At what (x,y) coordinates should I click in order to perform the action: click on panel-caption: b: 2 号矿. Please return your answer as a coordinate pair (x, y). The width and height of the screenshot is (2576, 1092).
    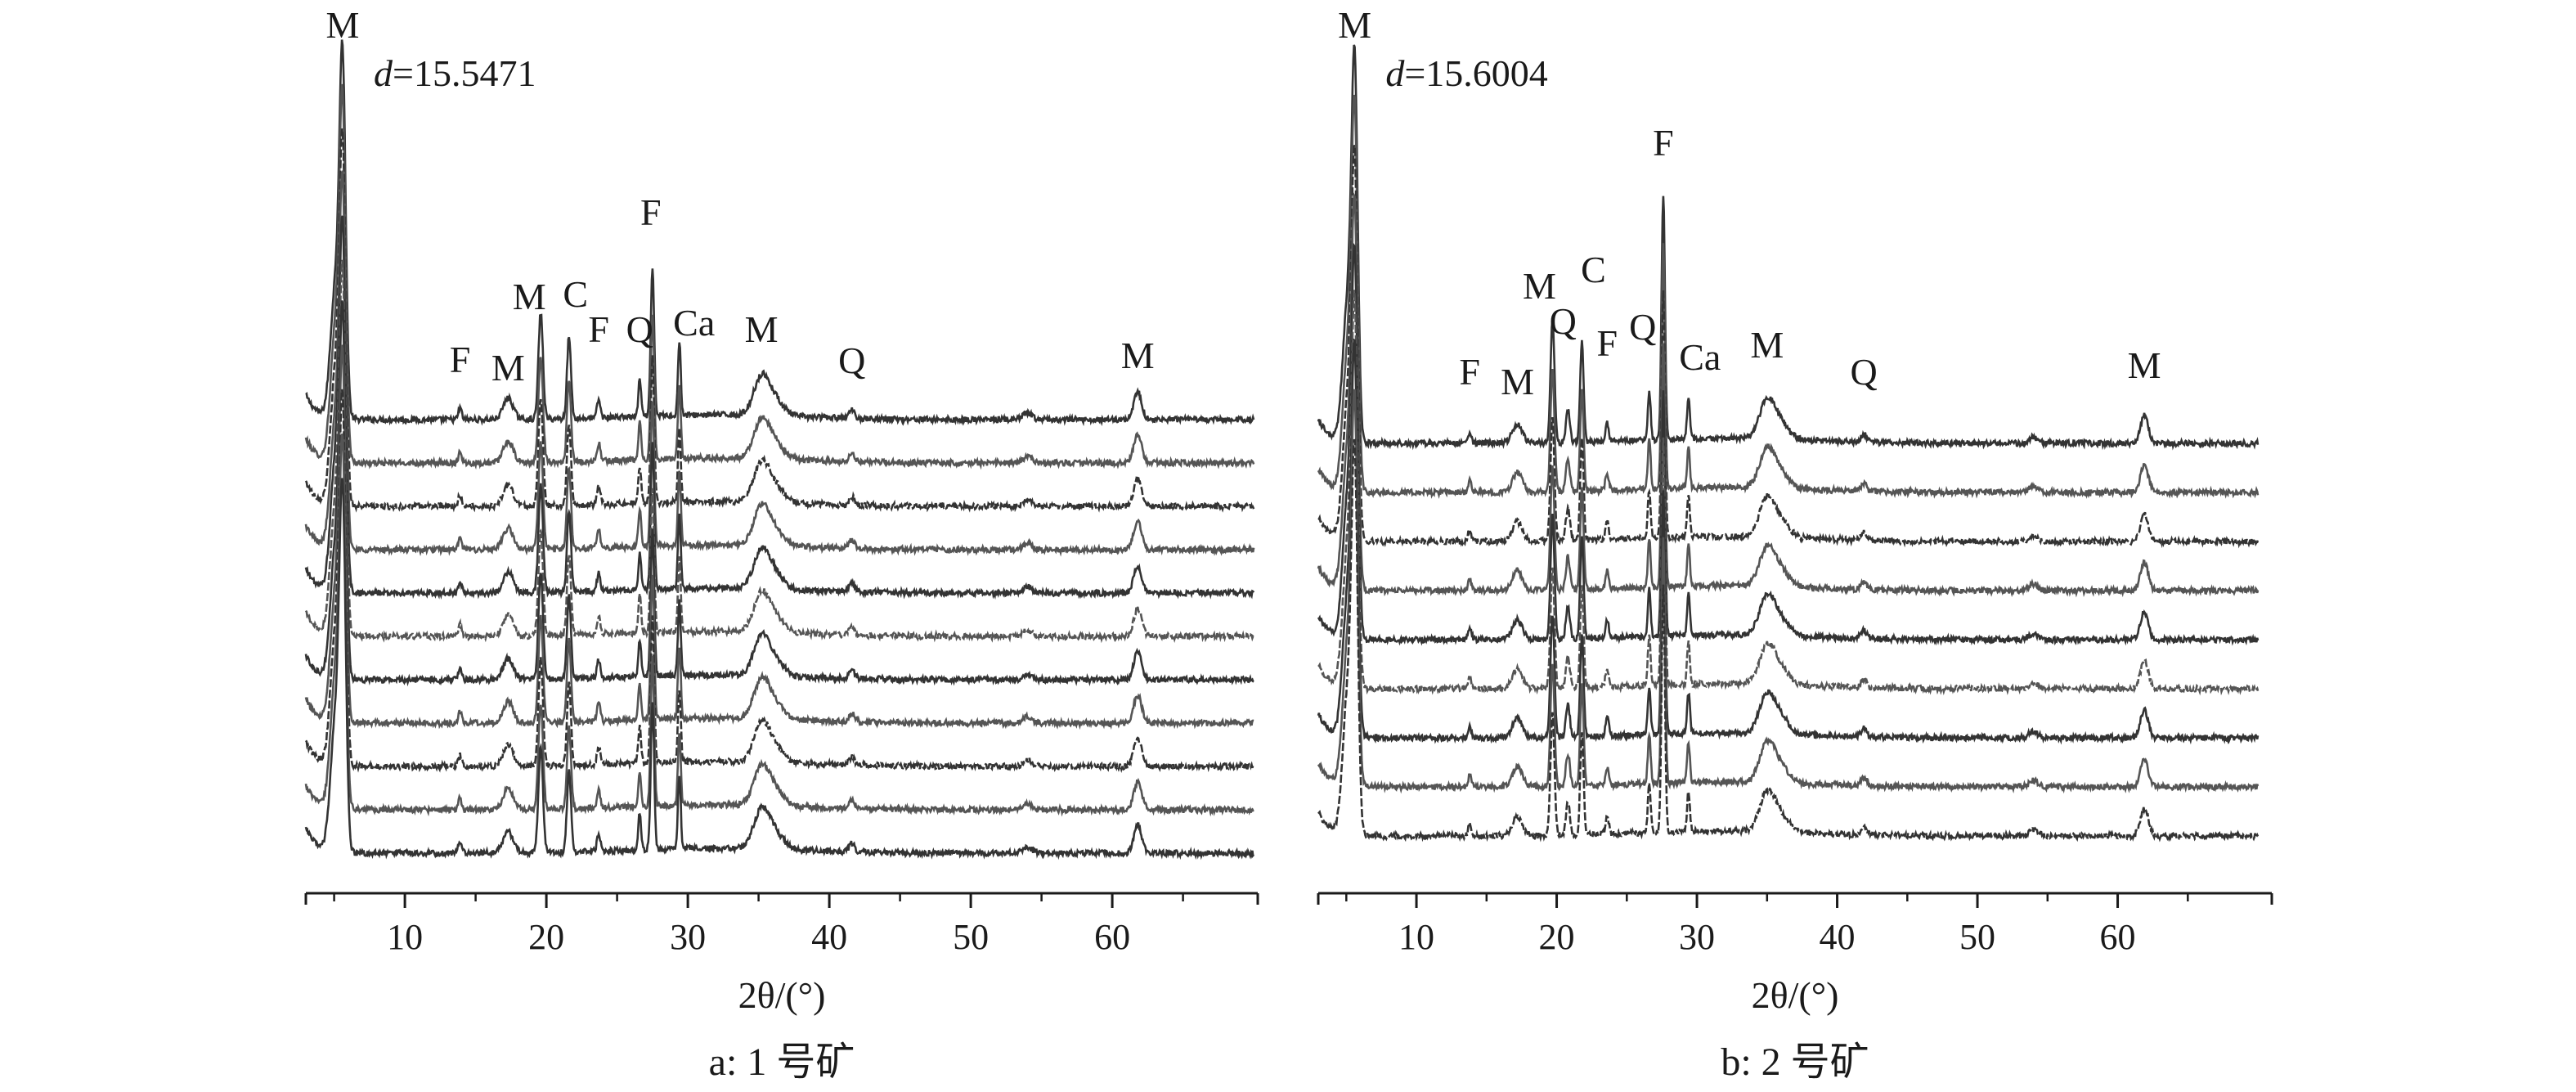
    Looking at the image, I should click on (1795, 1062).